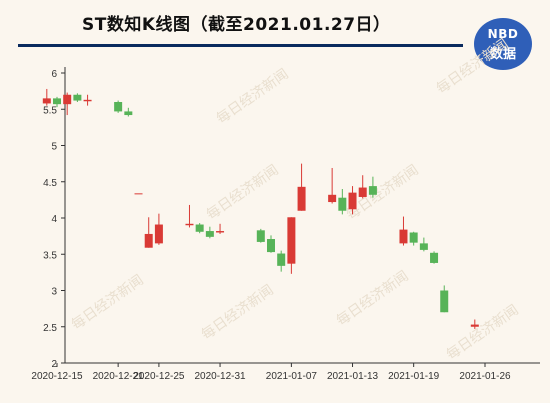  What do you see at coordinates (485, 376) in the screenshot?
I see `x-tick-label: 2021-01-26` at bounding box center [485, 376].